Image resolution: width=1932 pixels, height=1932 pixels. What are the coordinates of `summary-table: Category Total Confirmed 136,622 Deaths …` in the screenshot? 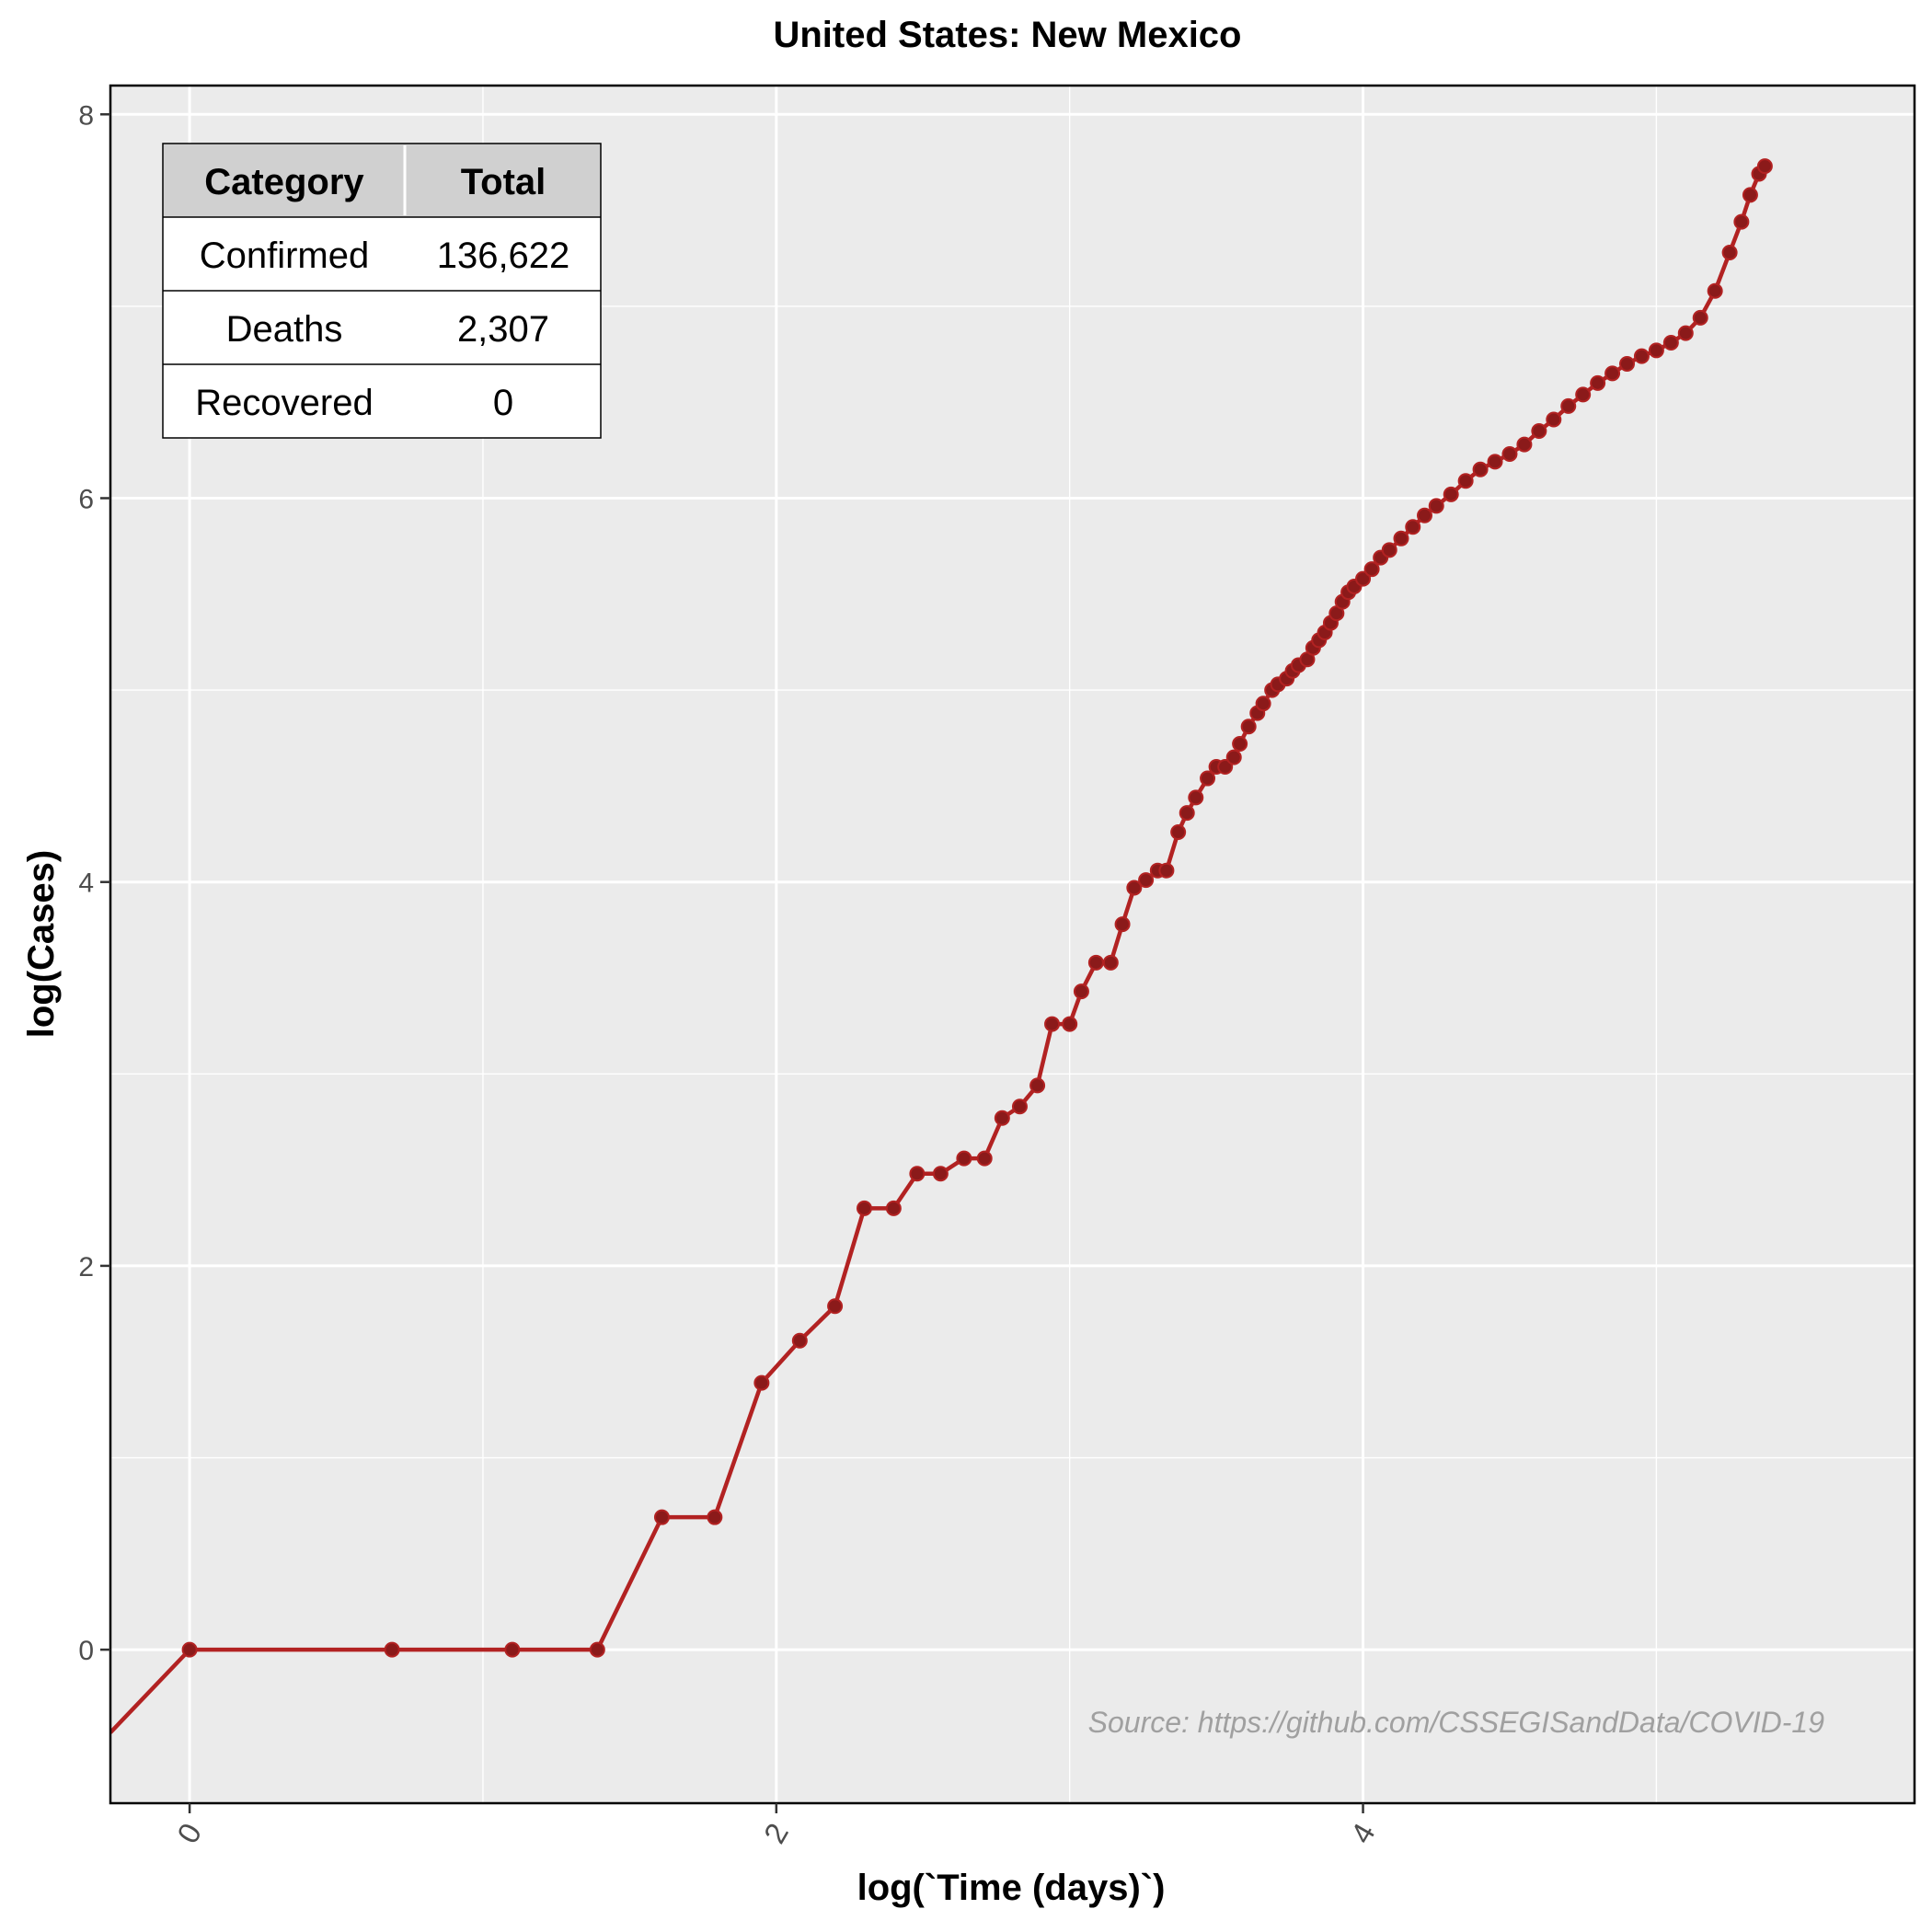 It's located at (382, 291).